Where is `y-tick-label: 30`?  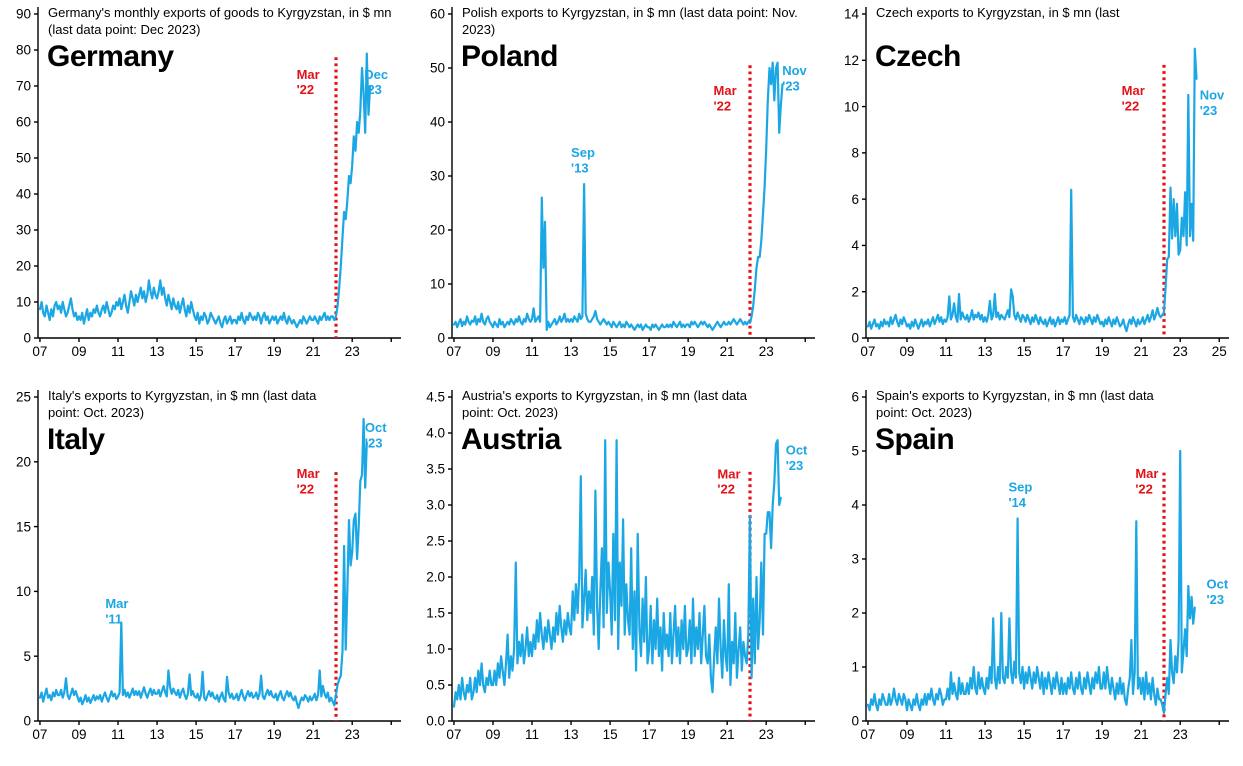
y-tick-label: 30 is located at coordinates (23, 230).